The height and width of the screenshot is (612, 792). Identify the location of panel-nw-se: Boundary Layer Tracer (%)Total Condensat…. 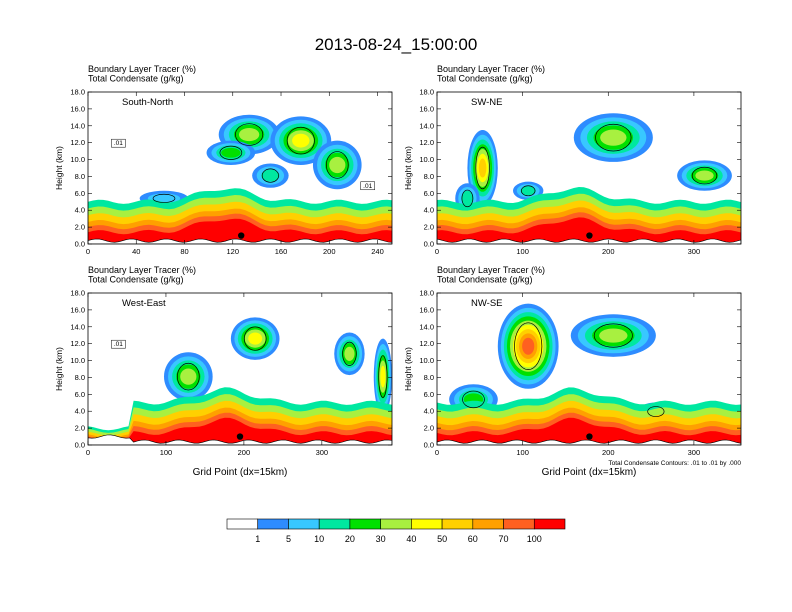
(572, 371).